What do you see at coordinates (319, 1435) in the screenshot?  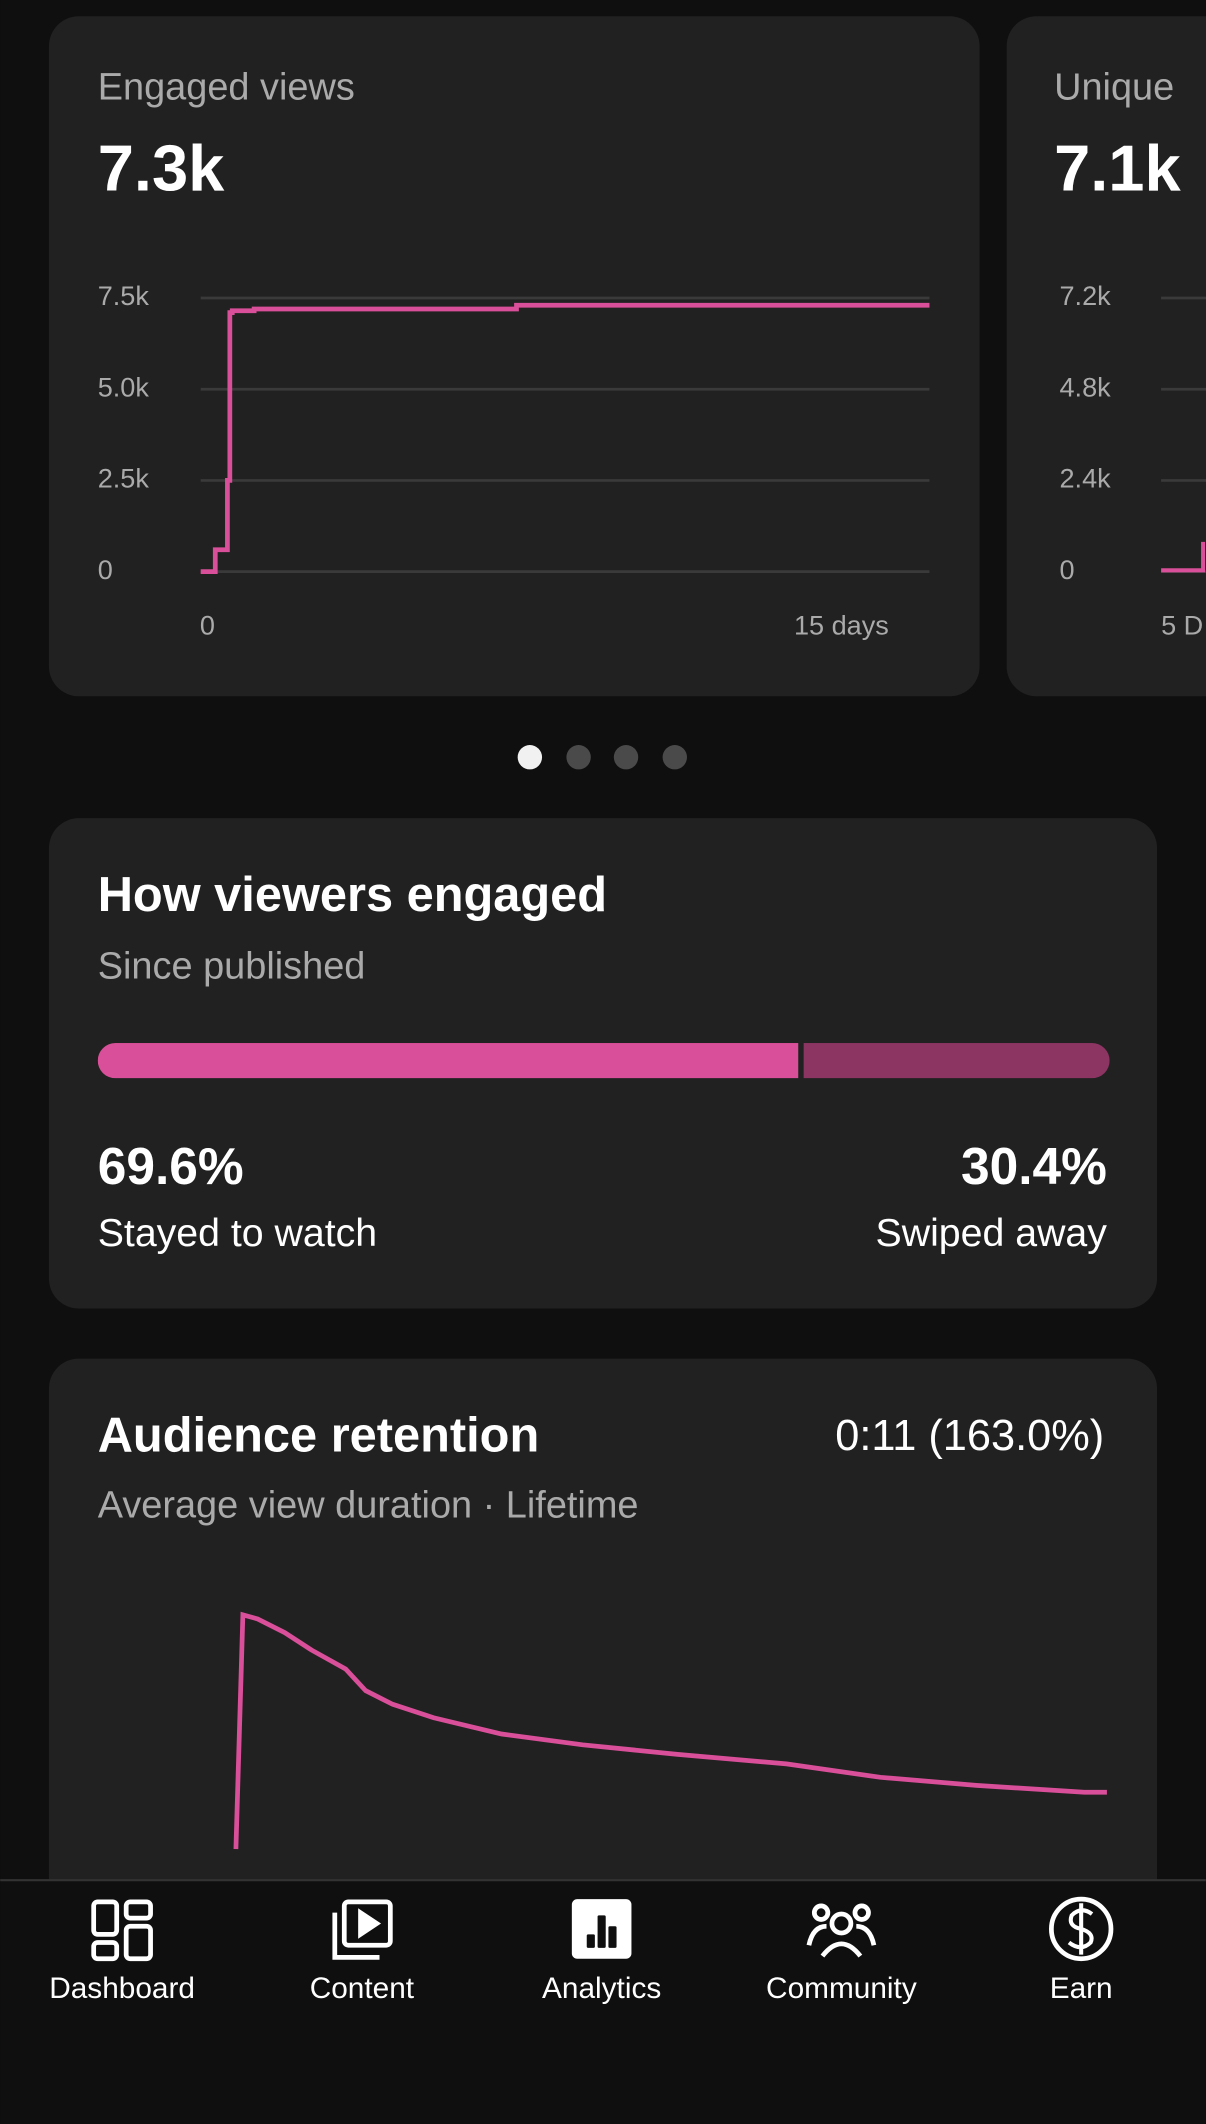 I see `card-title: Audience retention` at bounding box center [319, 1435].